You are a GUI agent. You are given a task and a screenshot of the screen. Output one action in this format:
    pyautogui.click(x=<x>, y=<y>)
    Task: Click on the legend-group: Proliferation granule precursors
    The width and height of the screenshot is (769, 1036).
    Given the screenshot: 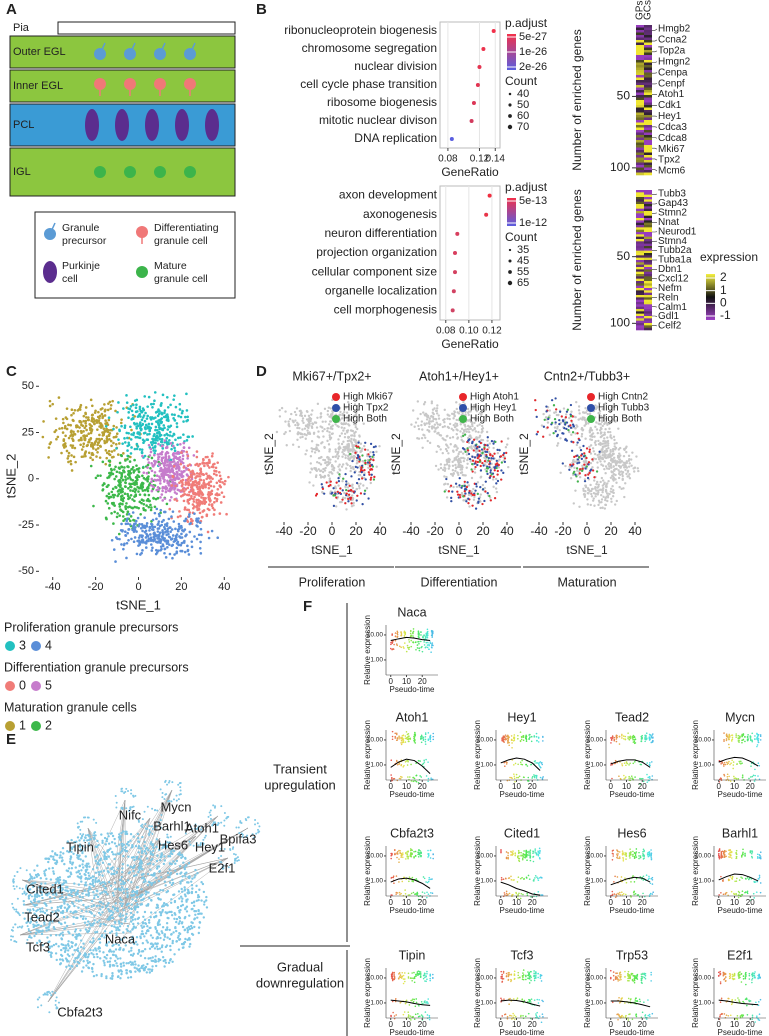 What is the action you would take?
    pyautogui.click(x=91, y=627)
    